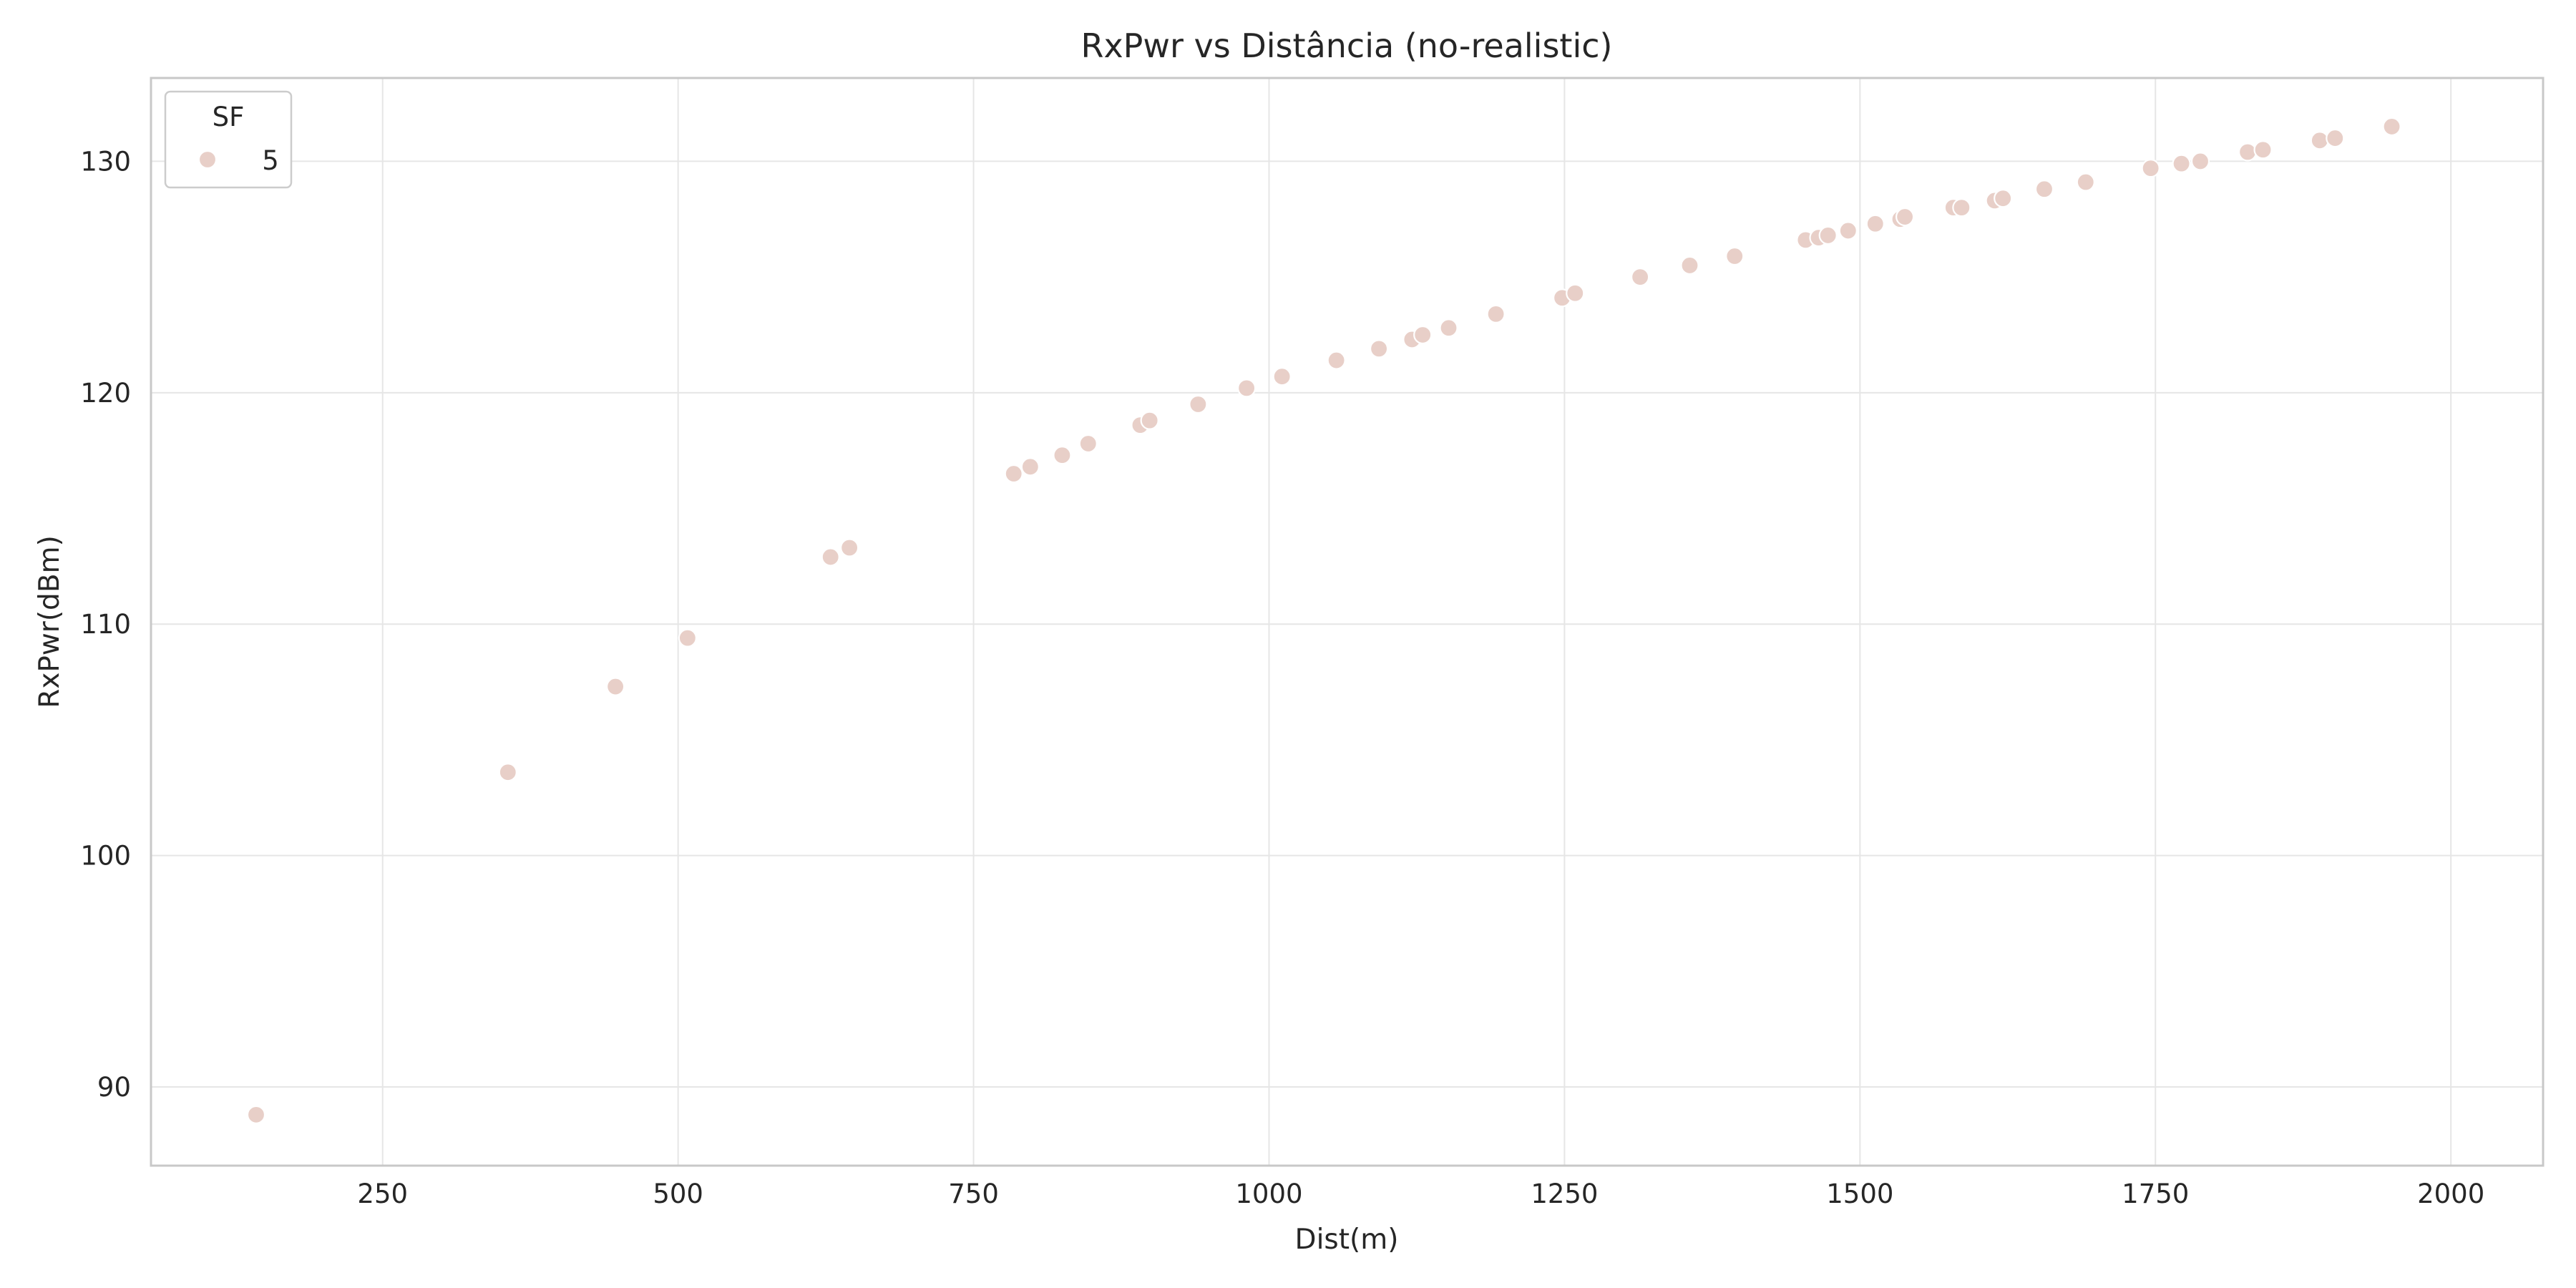 This screenshot has width=2576, height=1288. What do you see at coordinates (1420, 1194) in the screenshot?
I see `x-tick-labels: 250 500 750 1000 1250 1500 1750 2000` at bounding box center [1420, 1194].